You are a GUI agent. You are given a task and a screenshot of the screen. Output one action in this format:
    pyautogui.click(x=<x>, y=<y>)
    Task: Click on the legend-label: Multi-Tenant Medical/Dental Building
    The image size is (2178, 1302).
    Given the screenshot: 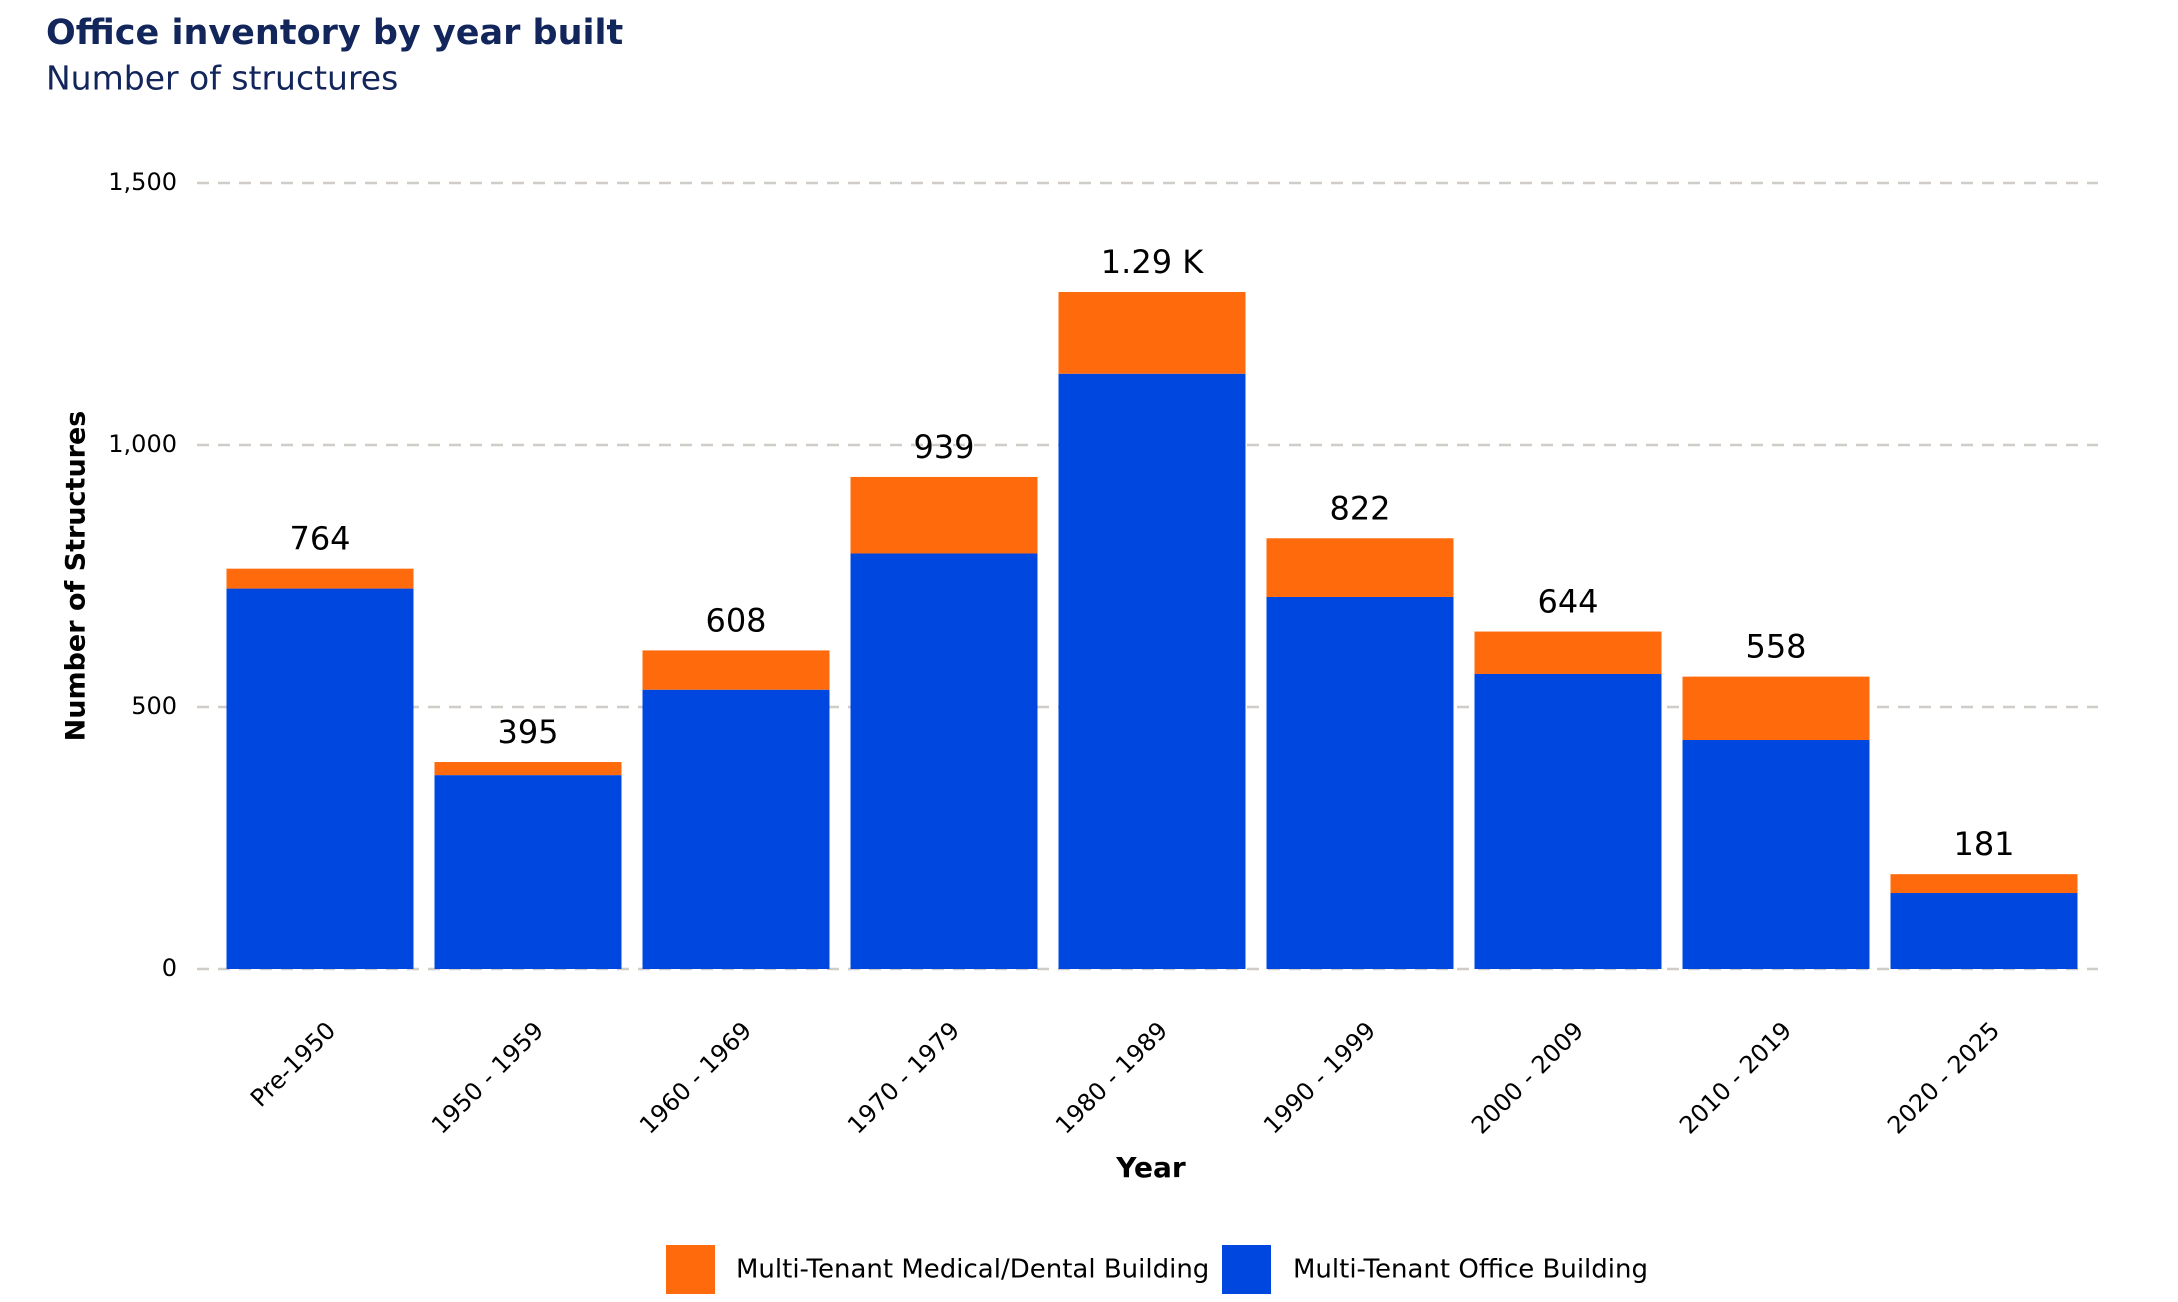 What is the action you would take?
    pyautogui.click(x=972, y=1270)
    